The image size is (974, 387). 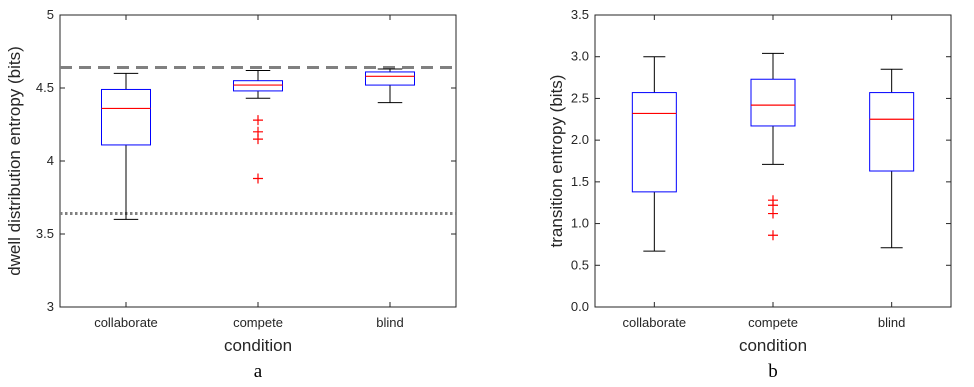 I want to click on y-tick-label: 3, so click(x=50, y=306).